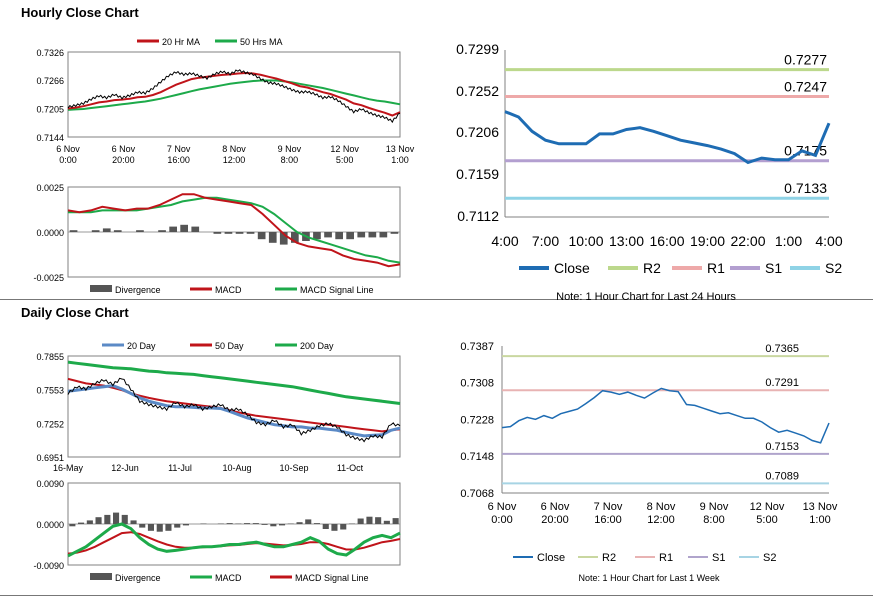  I want to click on daily-y-tick: 0.6951, so click(50, 458).